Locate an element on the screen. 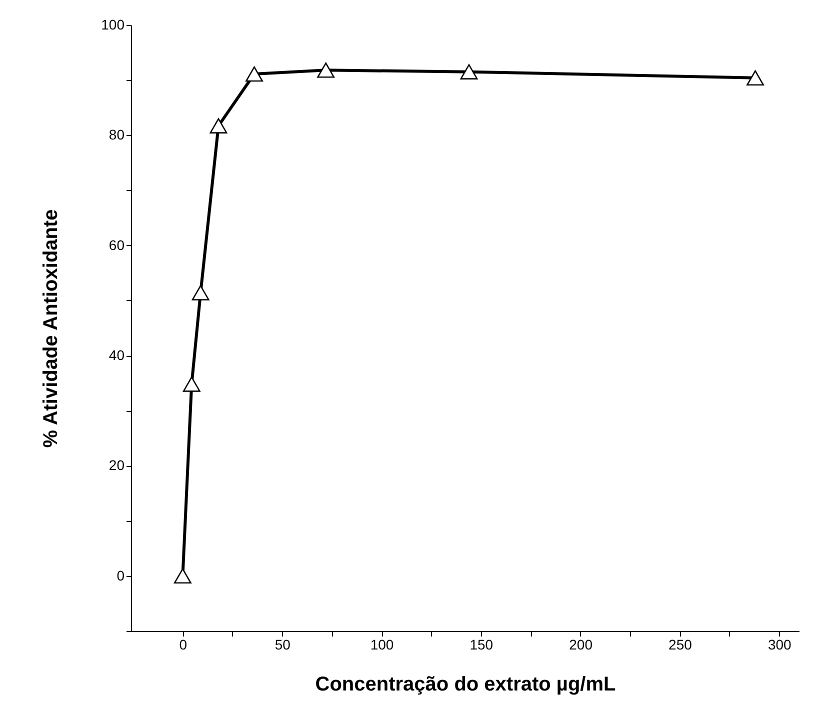 The height and width of the screenshot is (708, 817). y-tick-label: 0 is located at coordinates (120, 575).